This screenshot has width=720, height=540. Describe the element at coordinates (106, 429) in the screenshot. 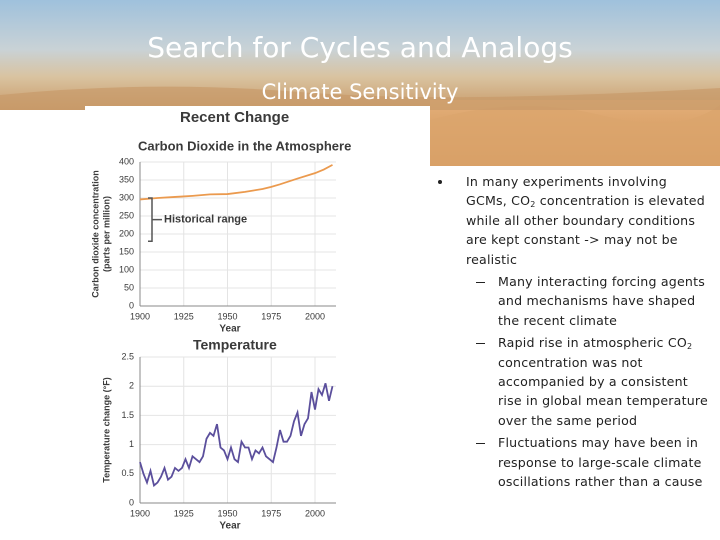

I see `y-axis-label: Temperature change (°F)` at that location.